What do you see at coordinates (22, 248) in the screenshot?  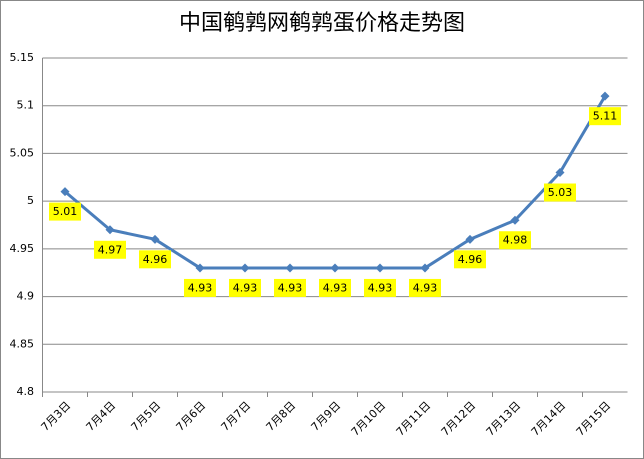 I see `y-tick-label: 4.95` at bounding box center [22, 248].